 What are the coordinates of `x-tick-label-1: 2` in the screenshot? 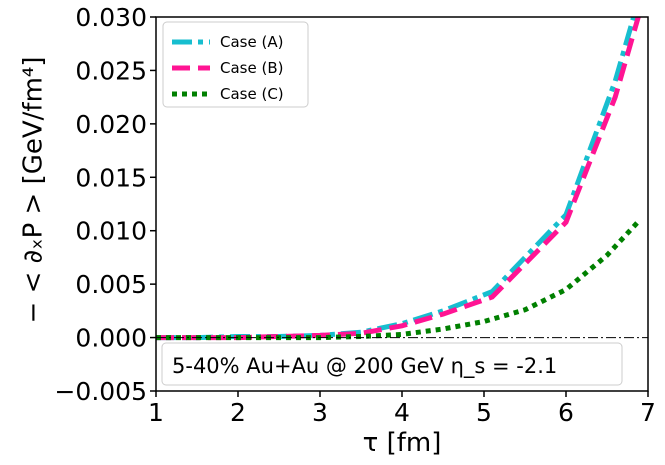 It's located at (238, 412).